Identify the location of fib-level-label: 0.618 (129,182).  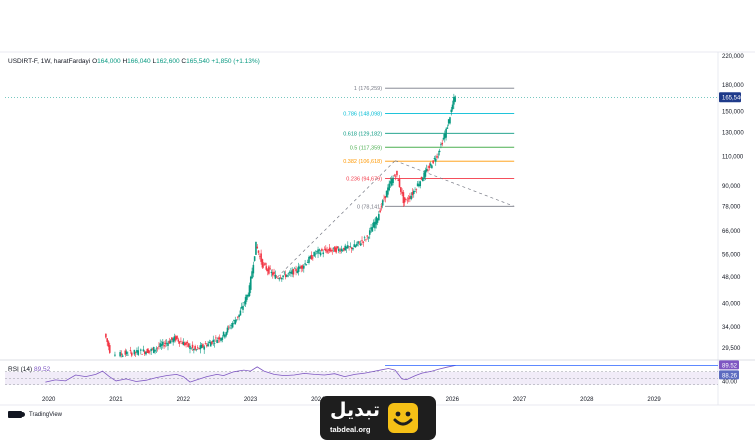
(362, 134).